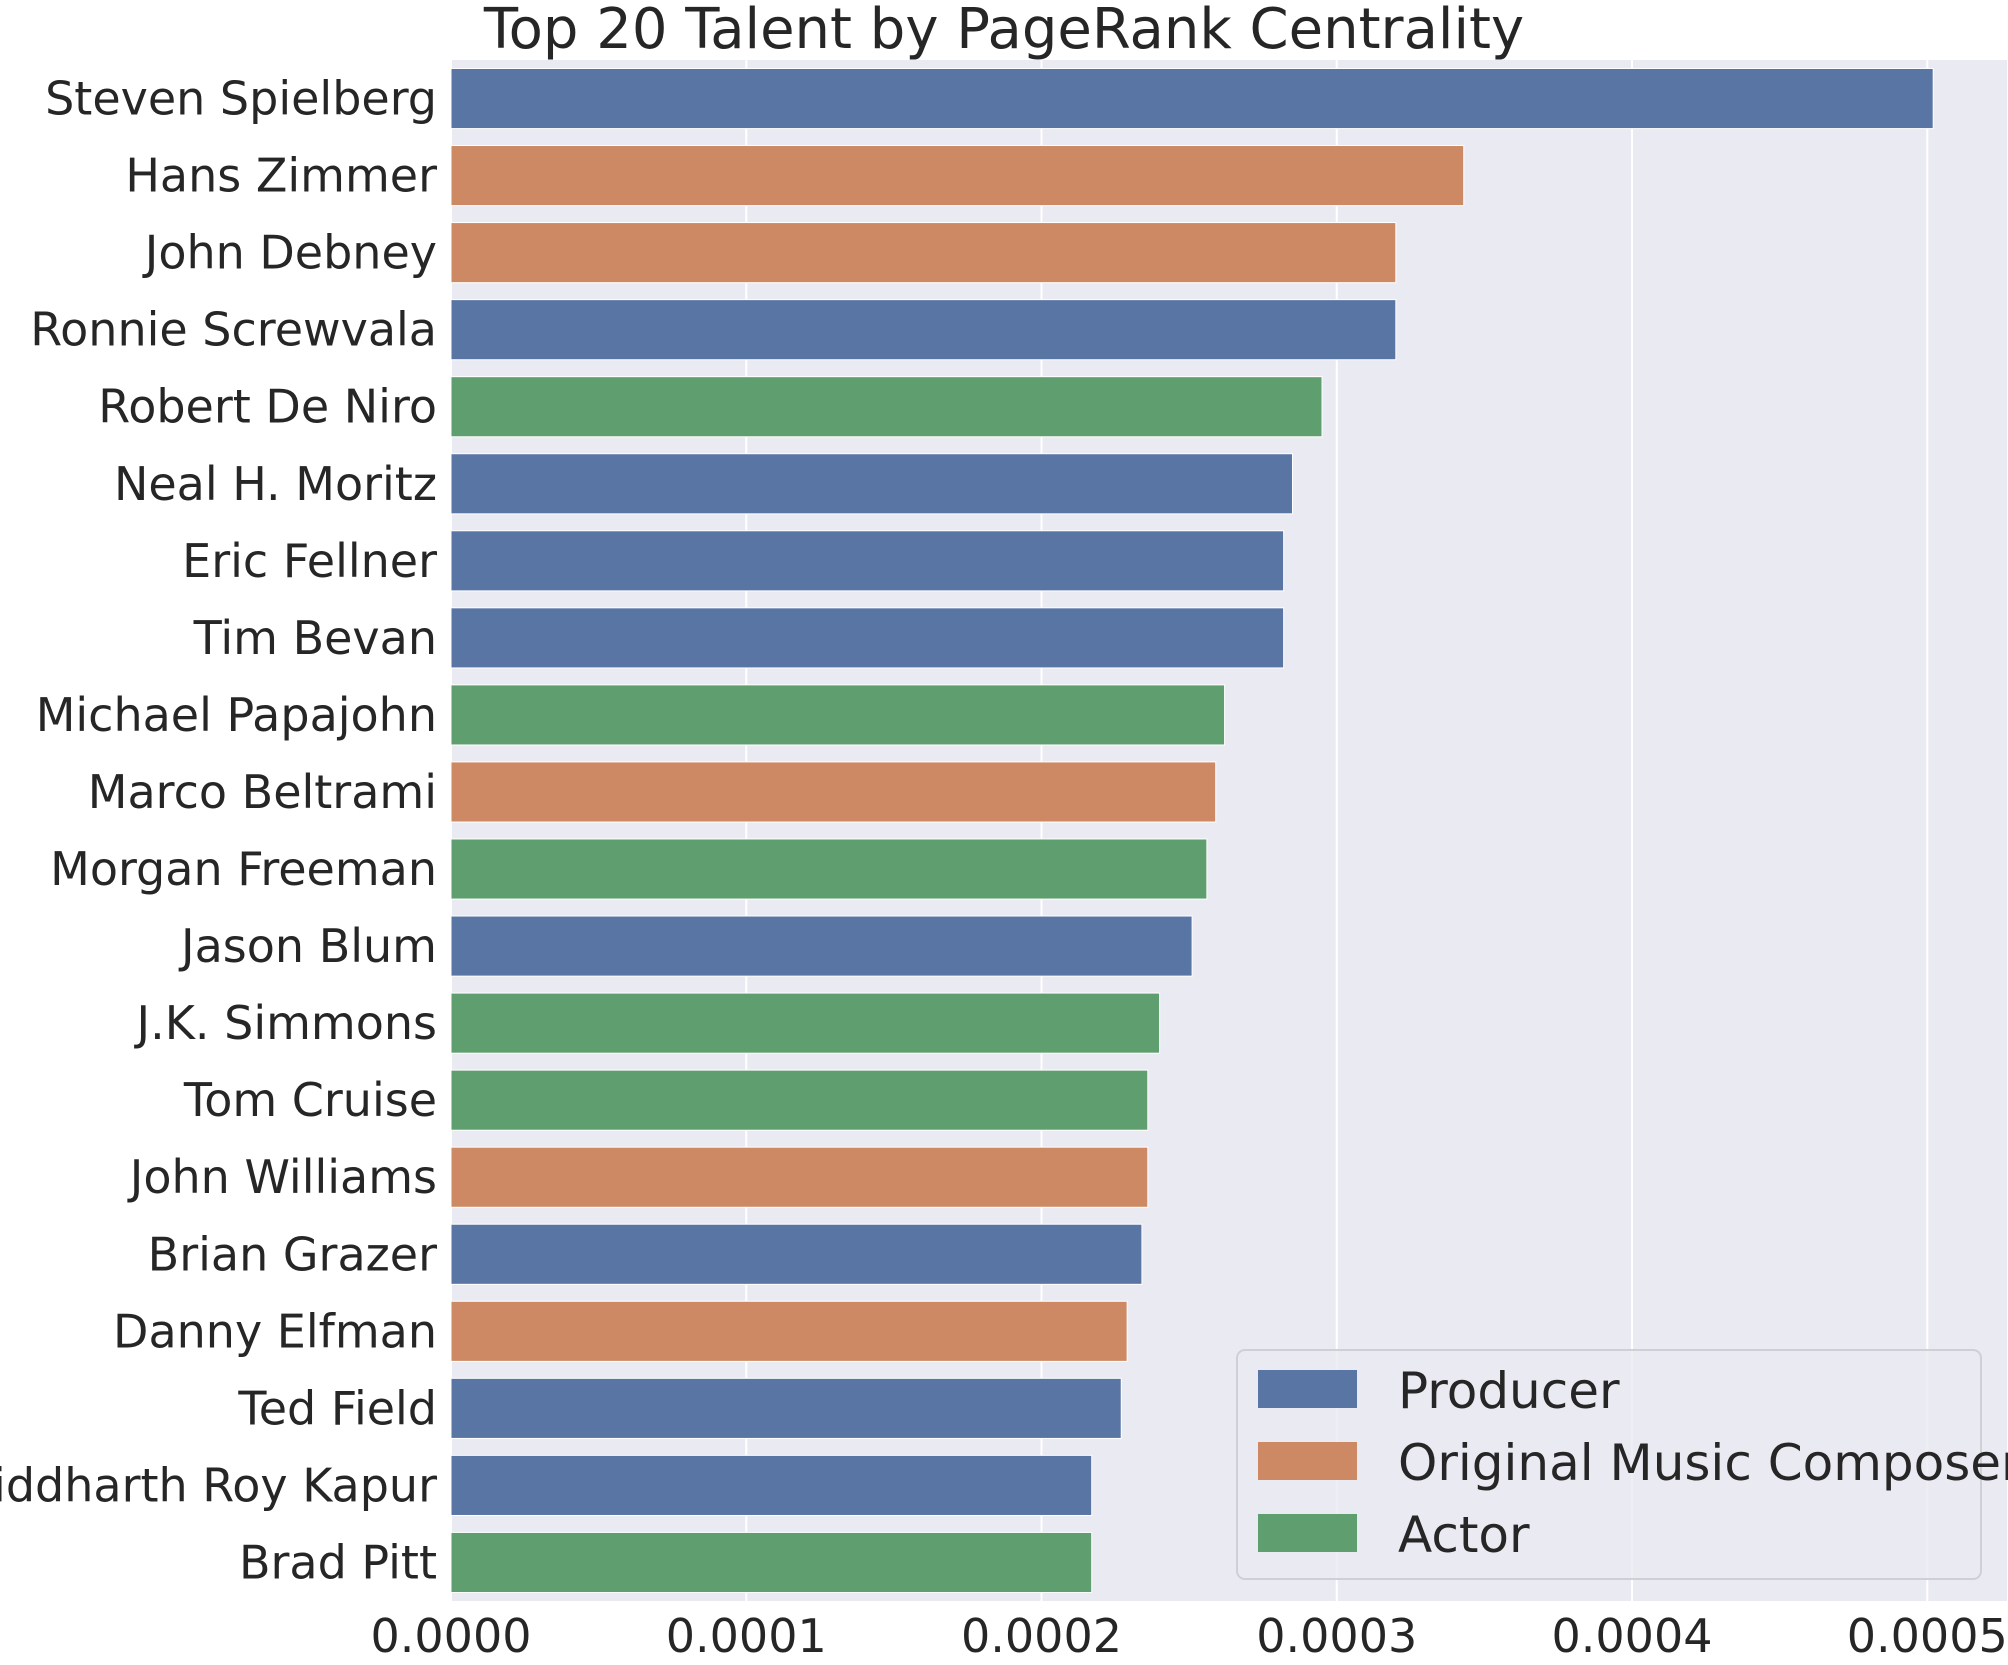  I want to click on legend: Producer Original Music Composer Actor, so click(1622, 1464).